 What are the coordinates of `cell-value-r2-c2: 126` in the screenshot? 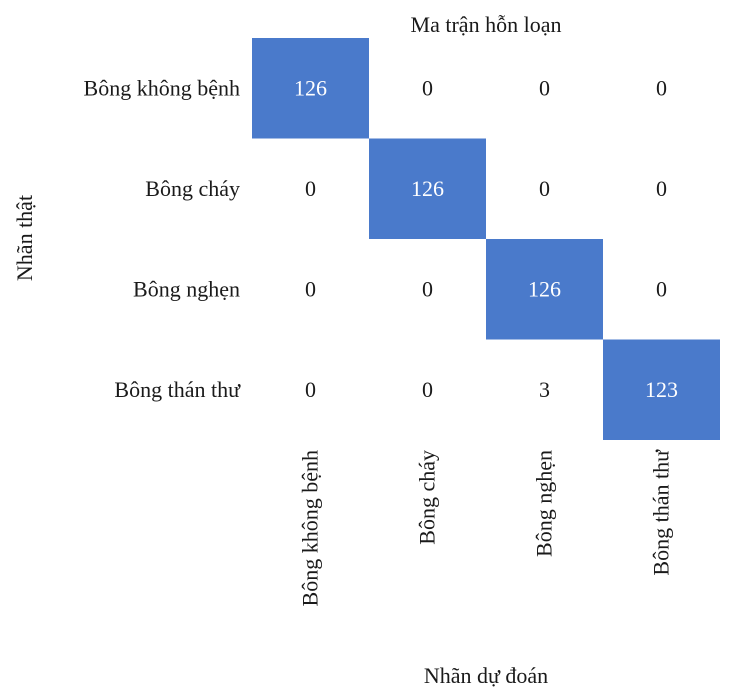 It's located at (544, 288).